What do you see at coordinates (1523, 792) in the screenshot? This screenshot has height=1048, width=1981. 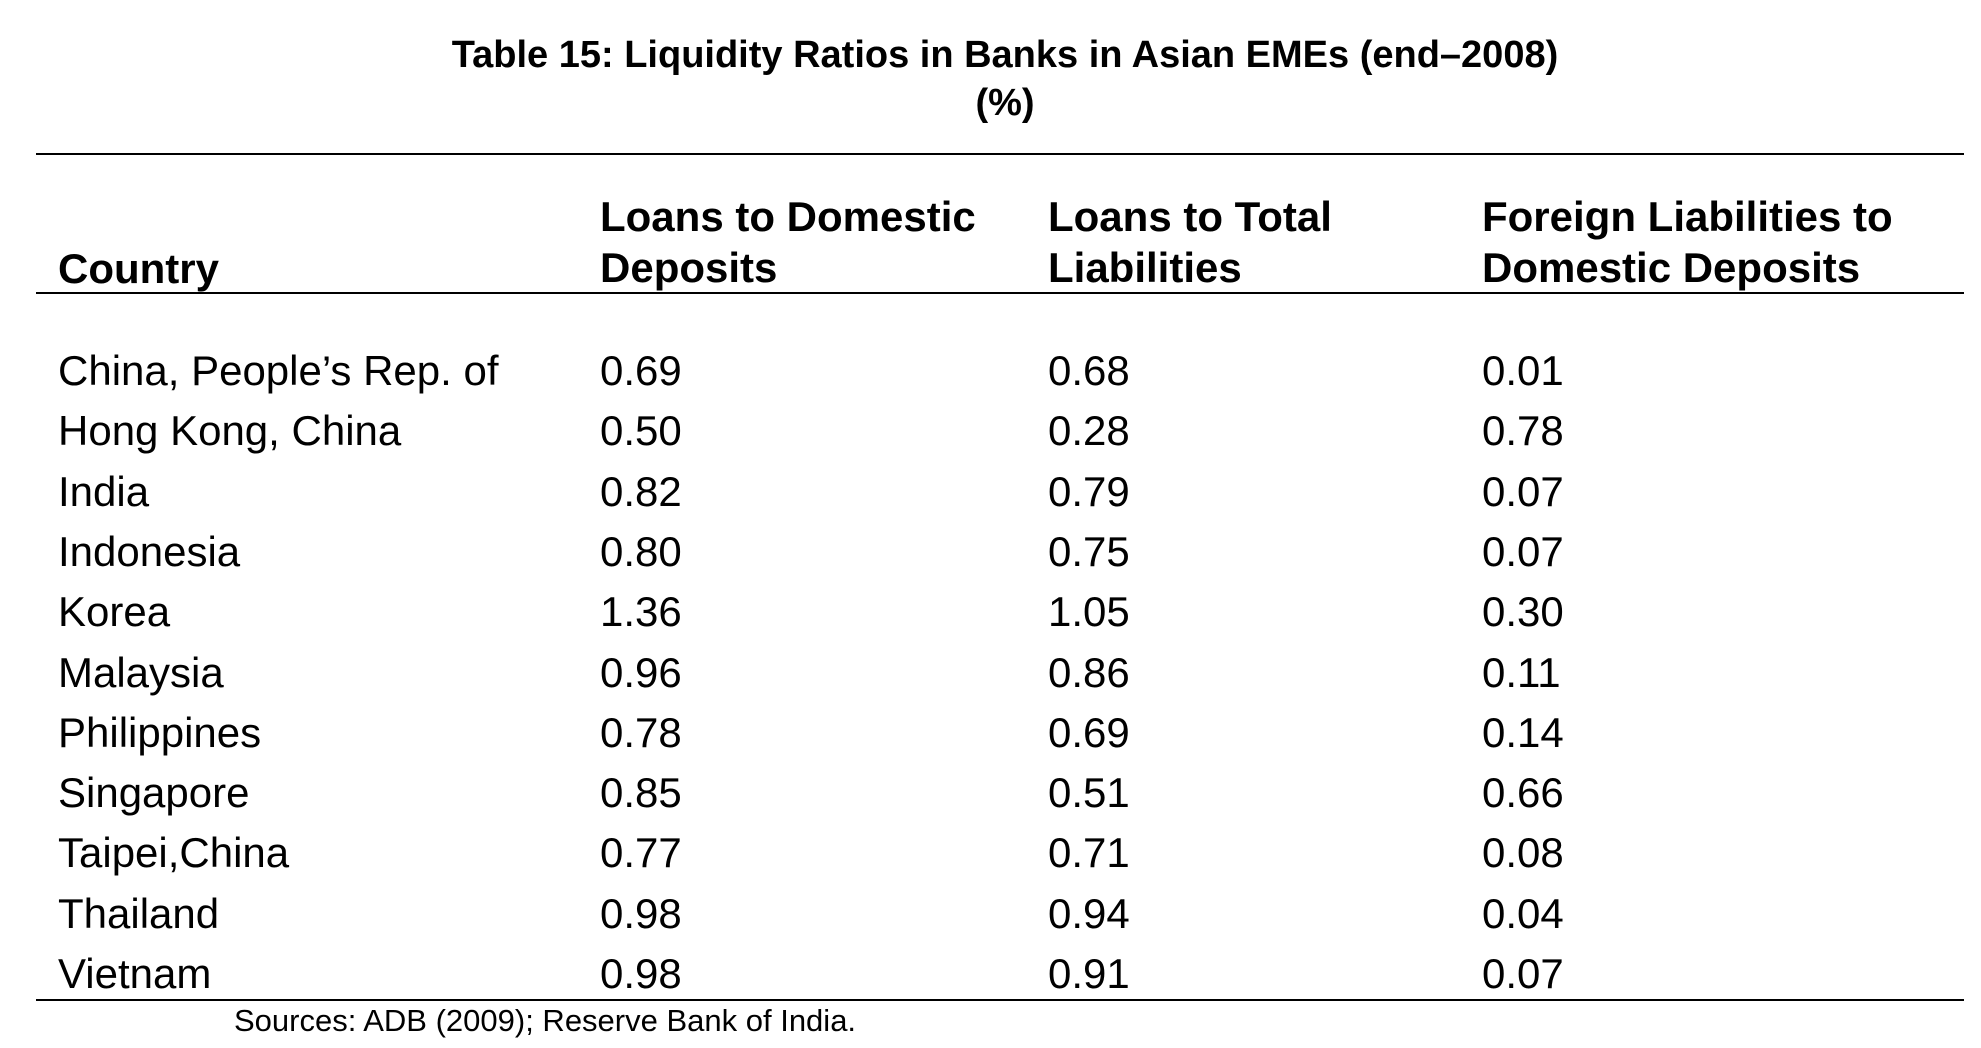 I see `cell-foreign-liabilities-to-domestic-deposits: 0.66` at bounding box center [1523, 792].